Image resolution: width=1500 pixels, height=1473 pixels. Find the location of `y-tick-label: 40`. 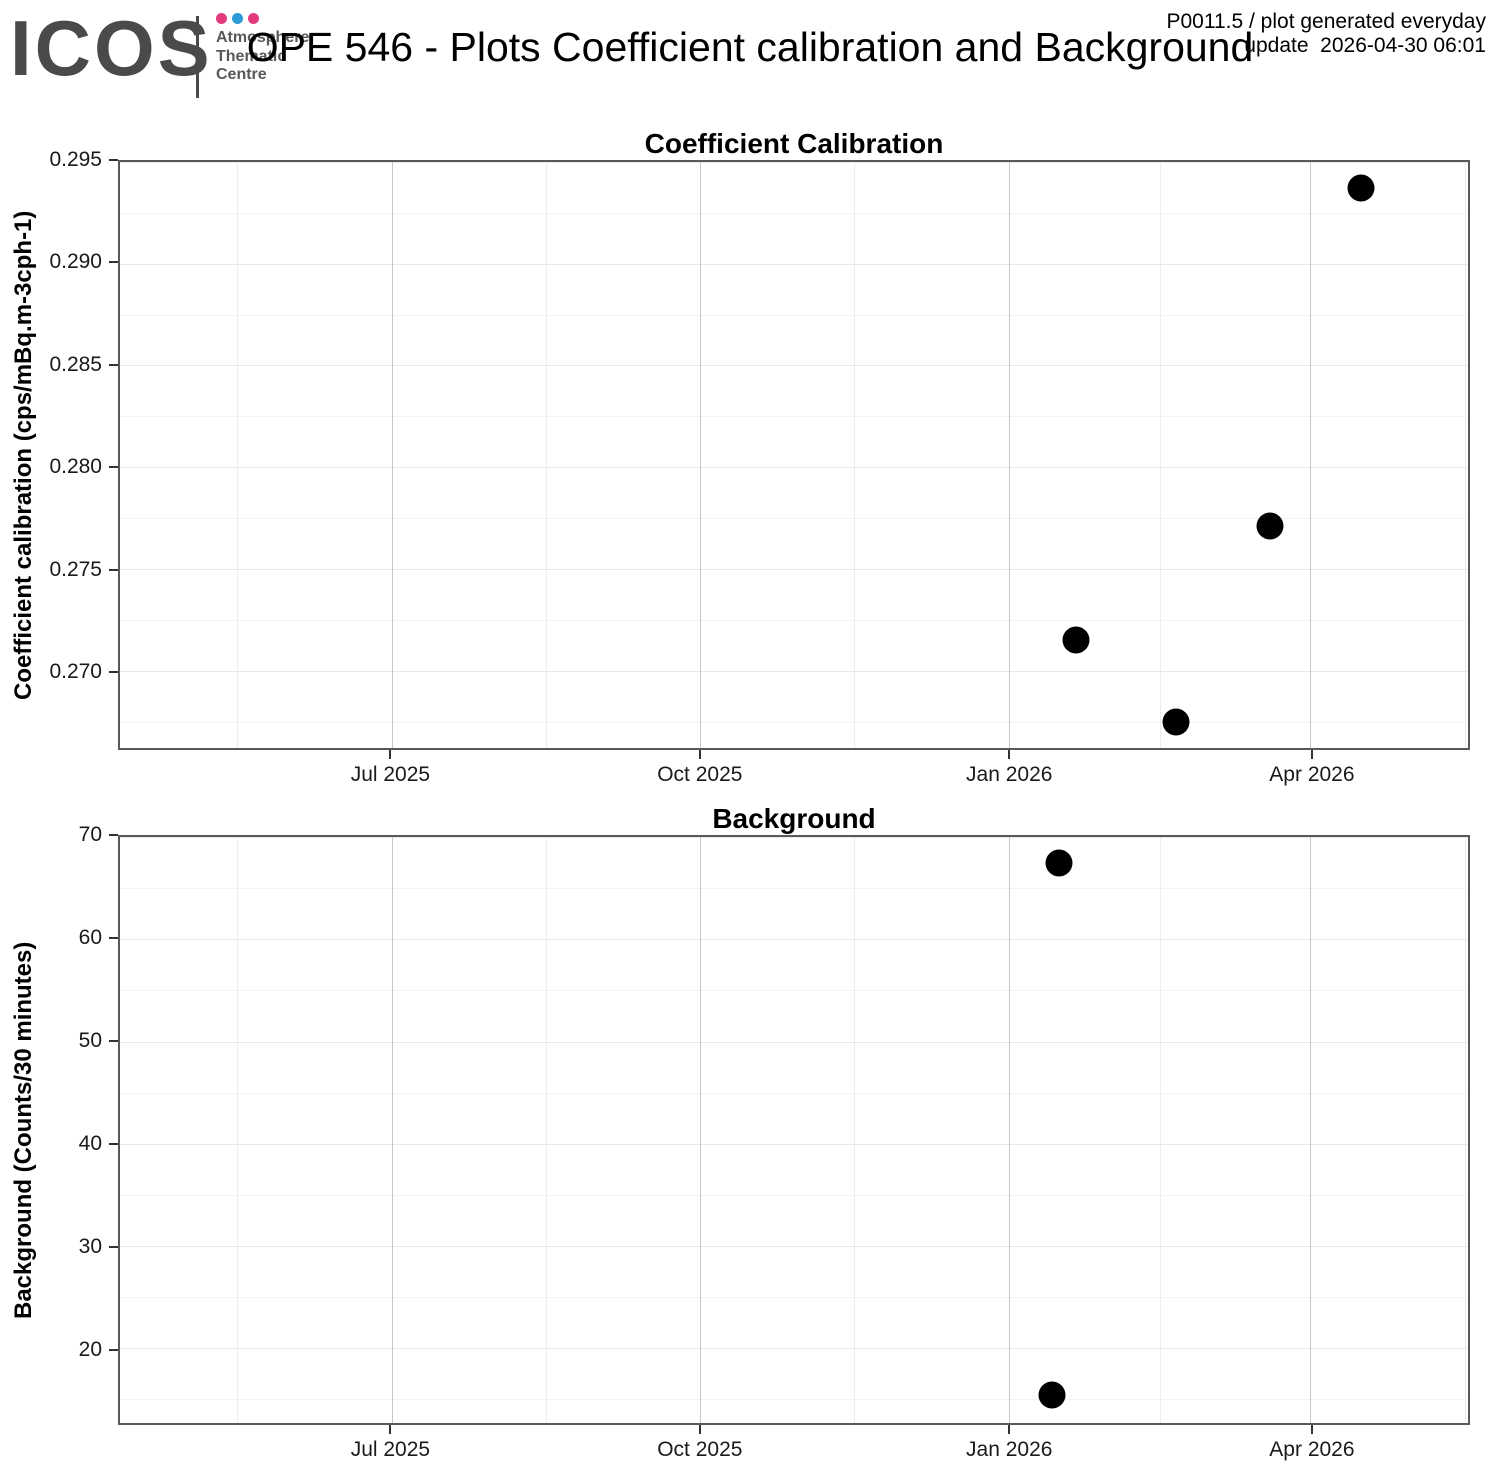

y-tick-label: 40 is located at coordinates (90, 1143).